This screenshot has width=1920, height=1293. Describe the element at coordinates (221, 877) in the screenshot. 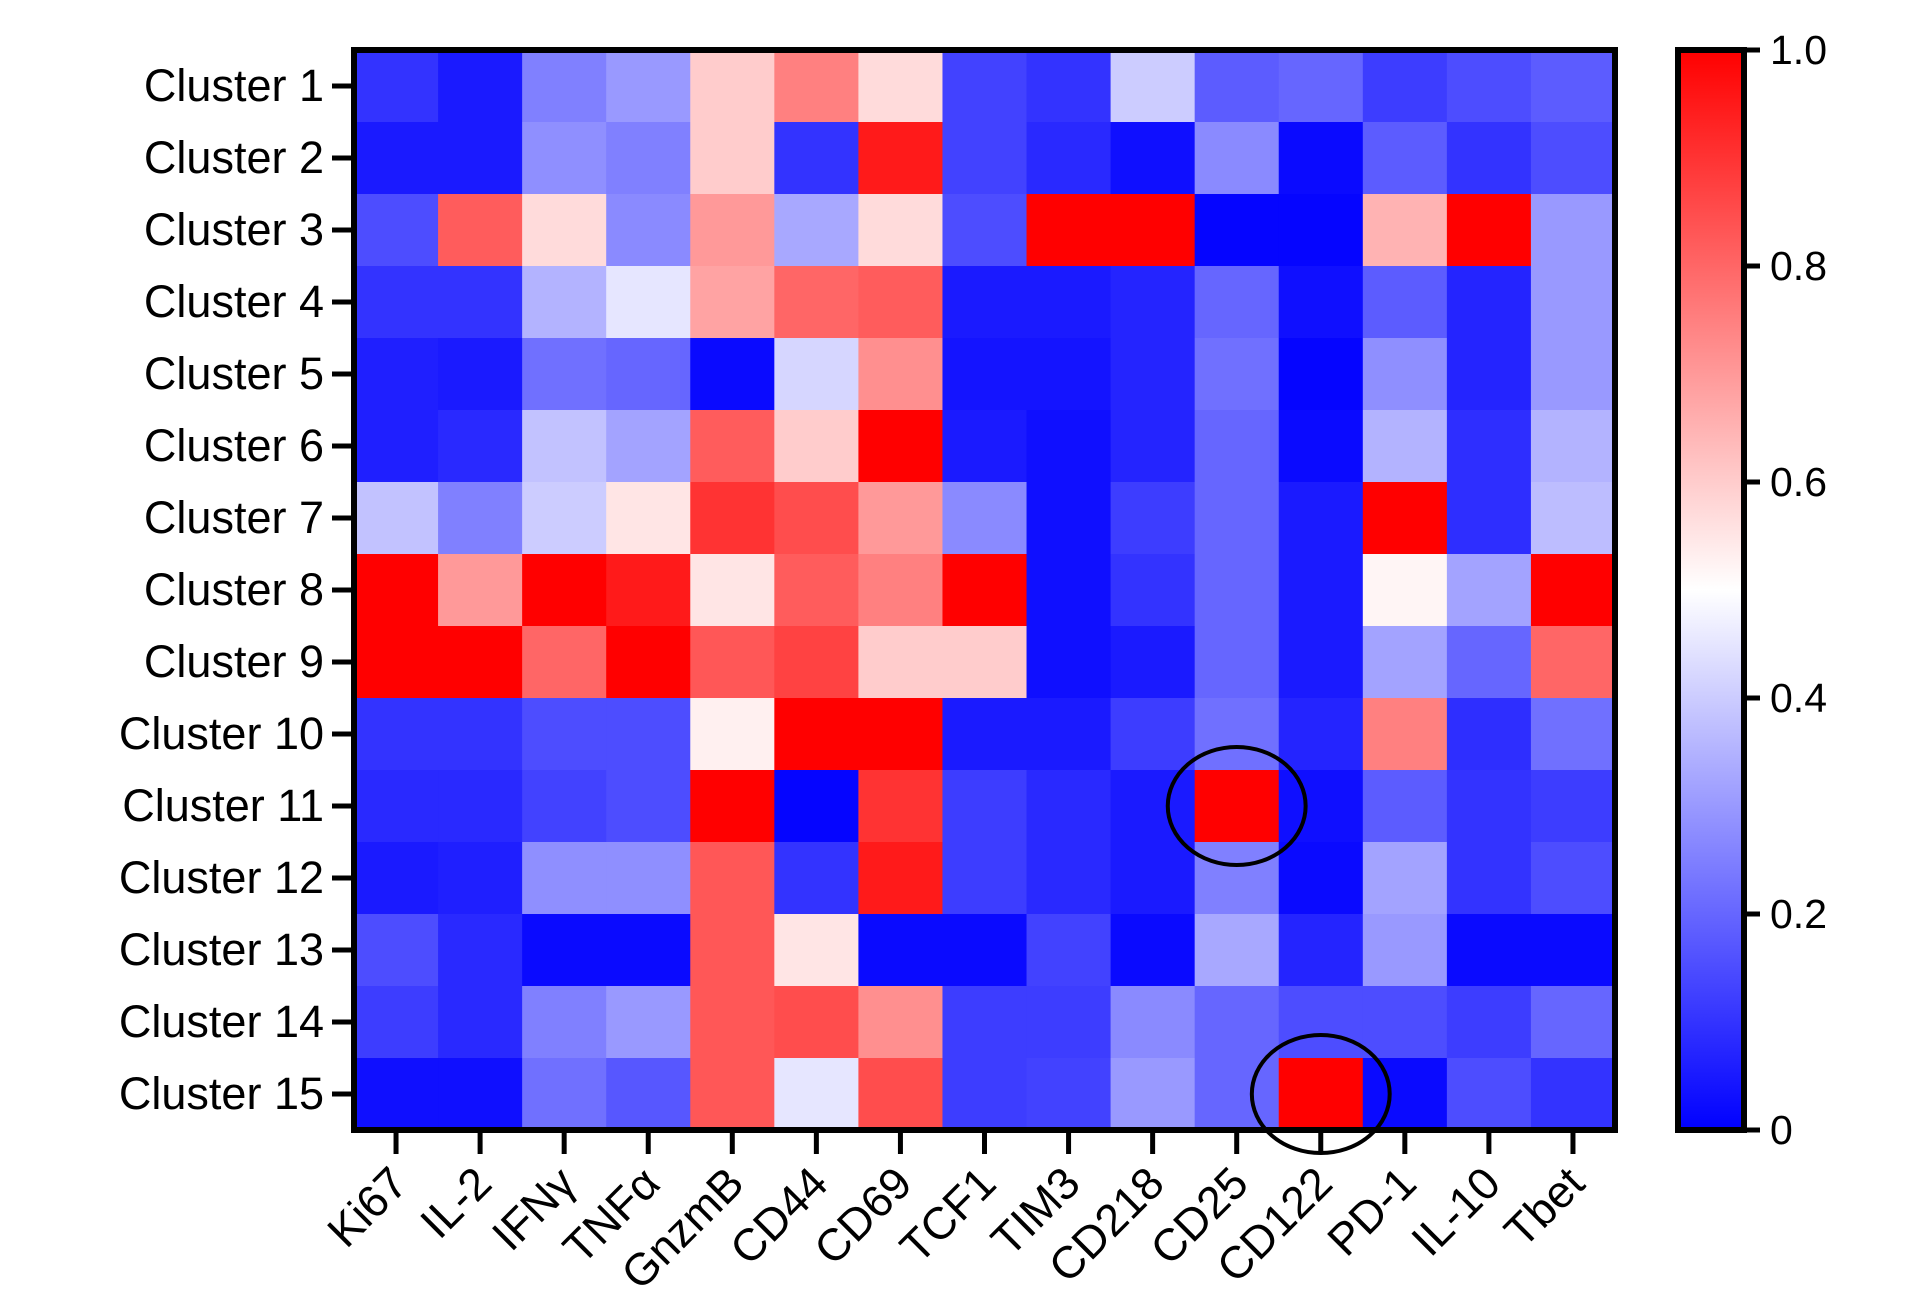

I see `y-tick-label: Cluster 12` at that location.